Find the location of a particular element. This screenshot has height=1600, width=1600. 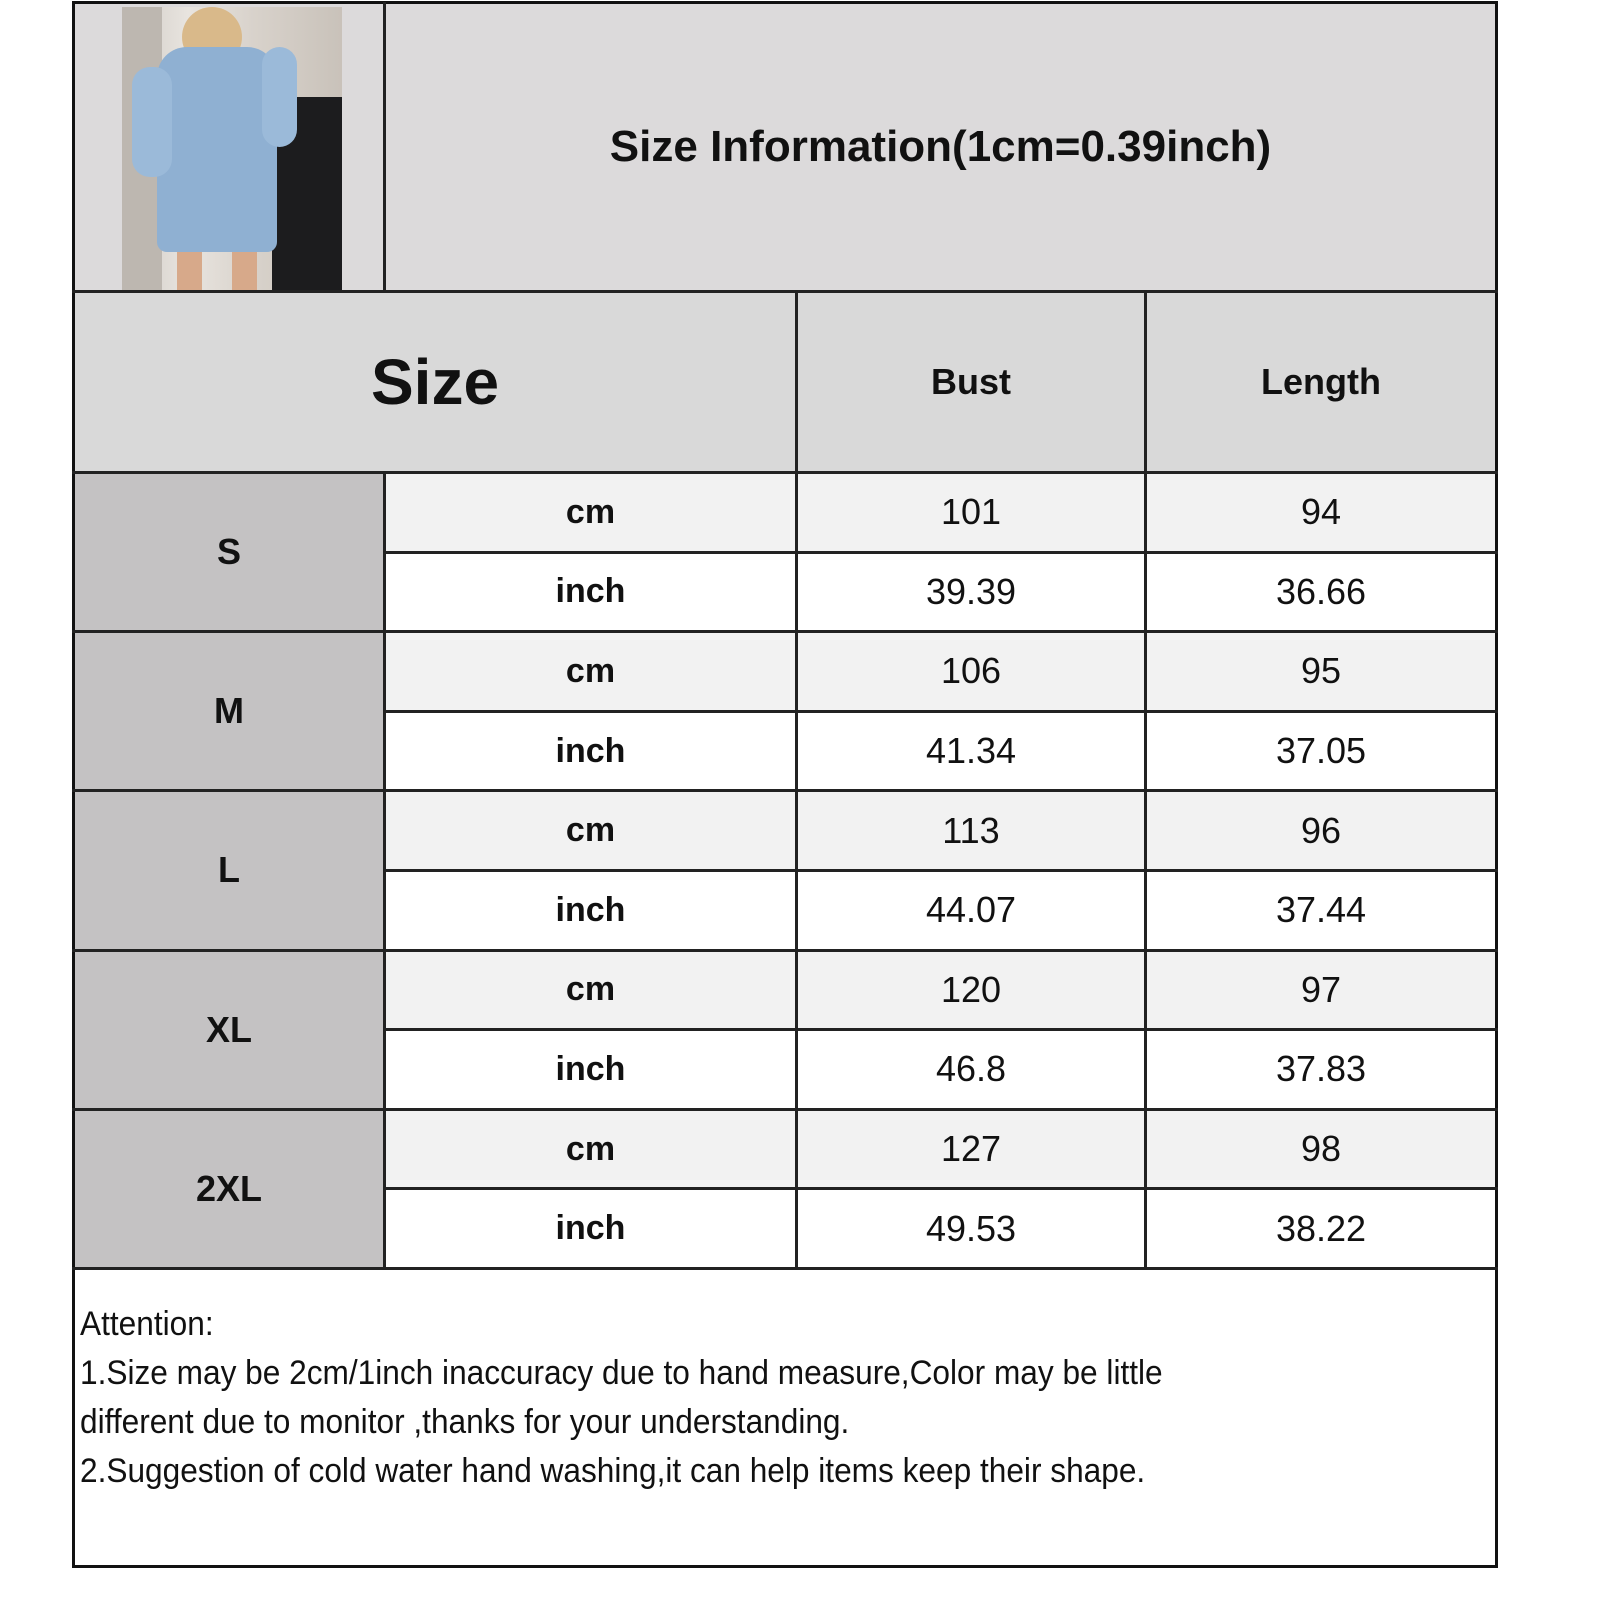

length-value: 37.44 is located at coordinates (1321, 910).